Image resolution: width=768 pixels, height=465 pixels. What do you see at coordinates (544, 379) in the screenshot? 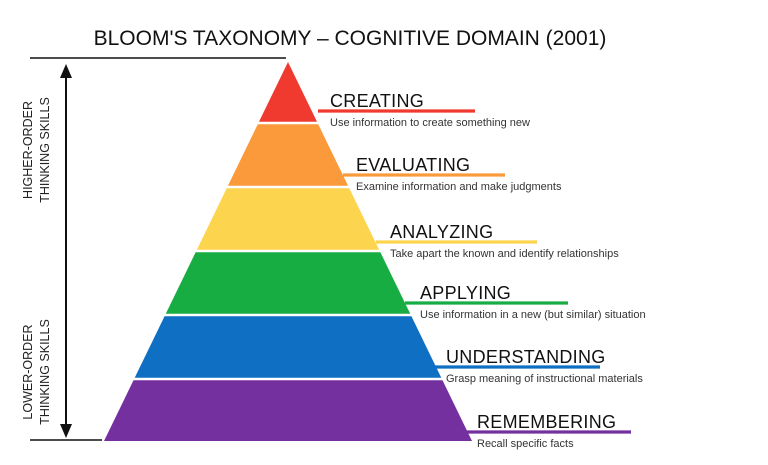
I see `level-description-understanding: Grasp meaning of instructional materials` at bounding box center [544, 379].